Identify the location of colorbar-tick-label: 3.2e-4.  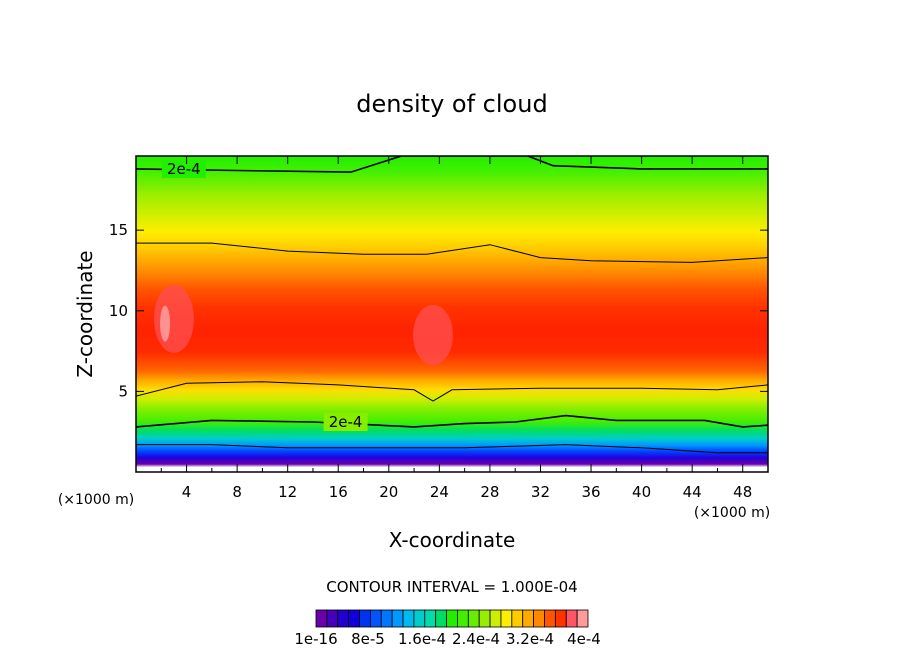
(530, 639).